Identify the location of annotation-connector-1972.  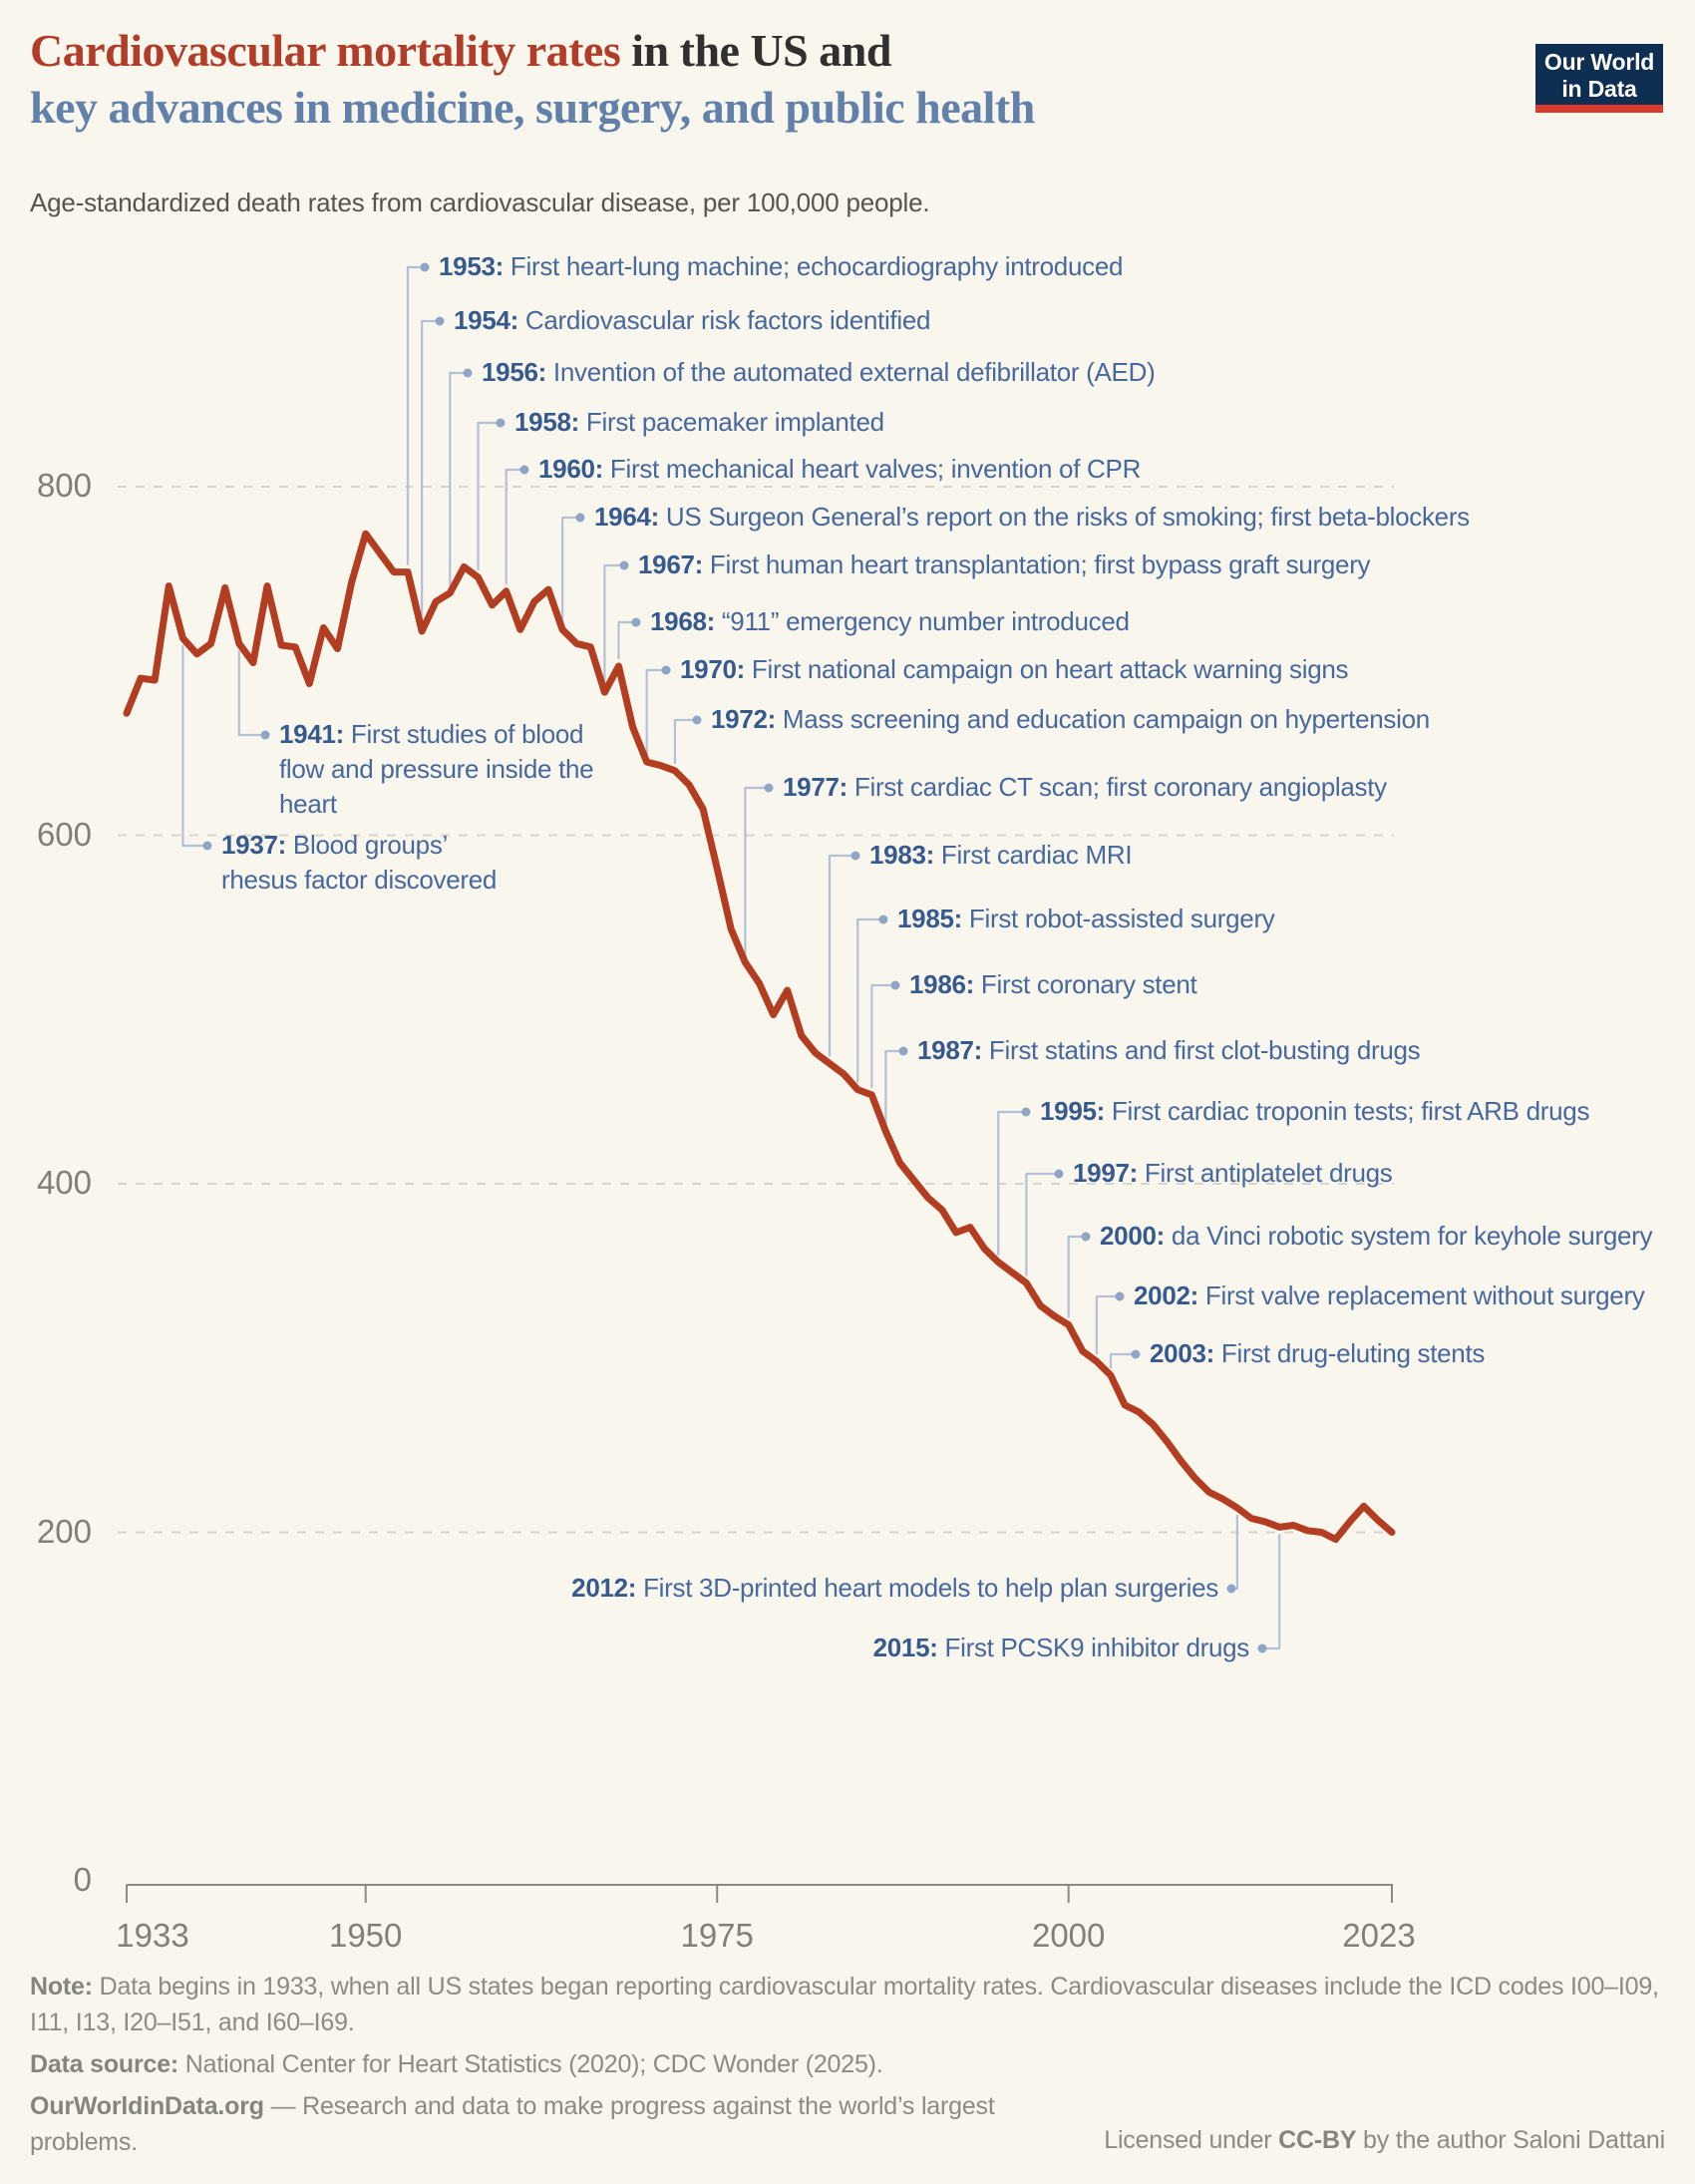
(685, 741).